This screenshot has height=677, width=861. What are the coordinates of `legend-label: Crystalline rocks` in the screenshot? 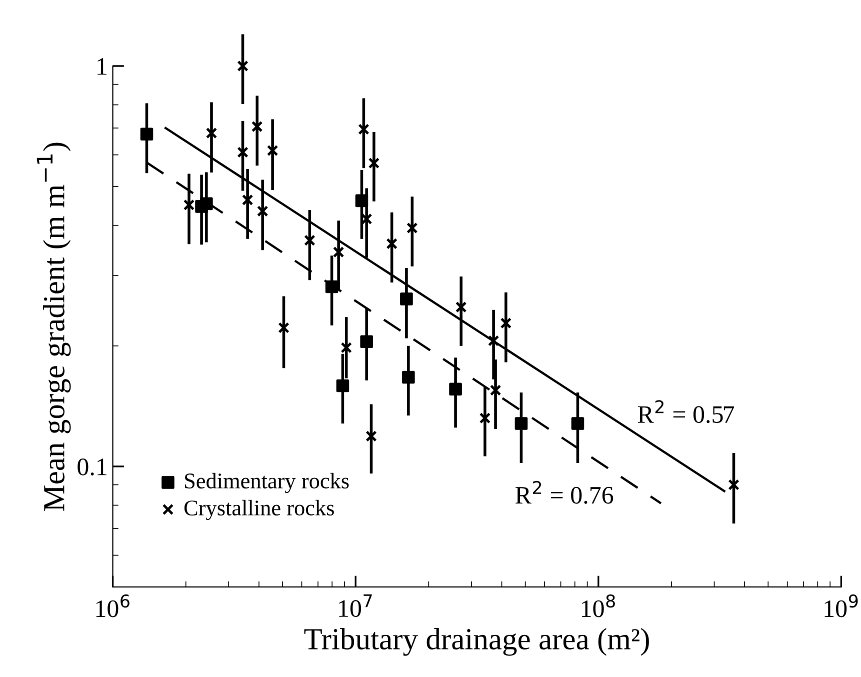 It's located at (259, 510).